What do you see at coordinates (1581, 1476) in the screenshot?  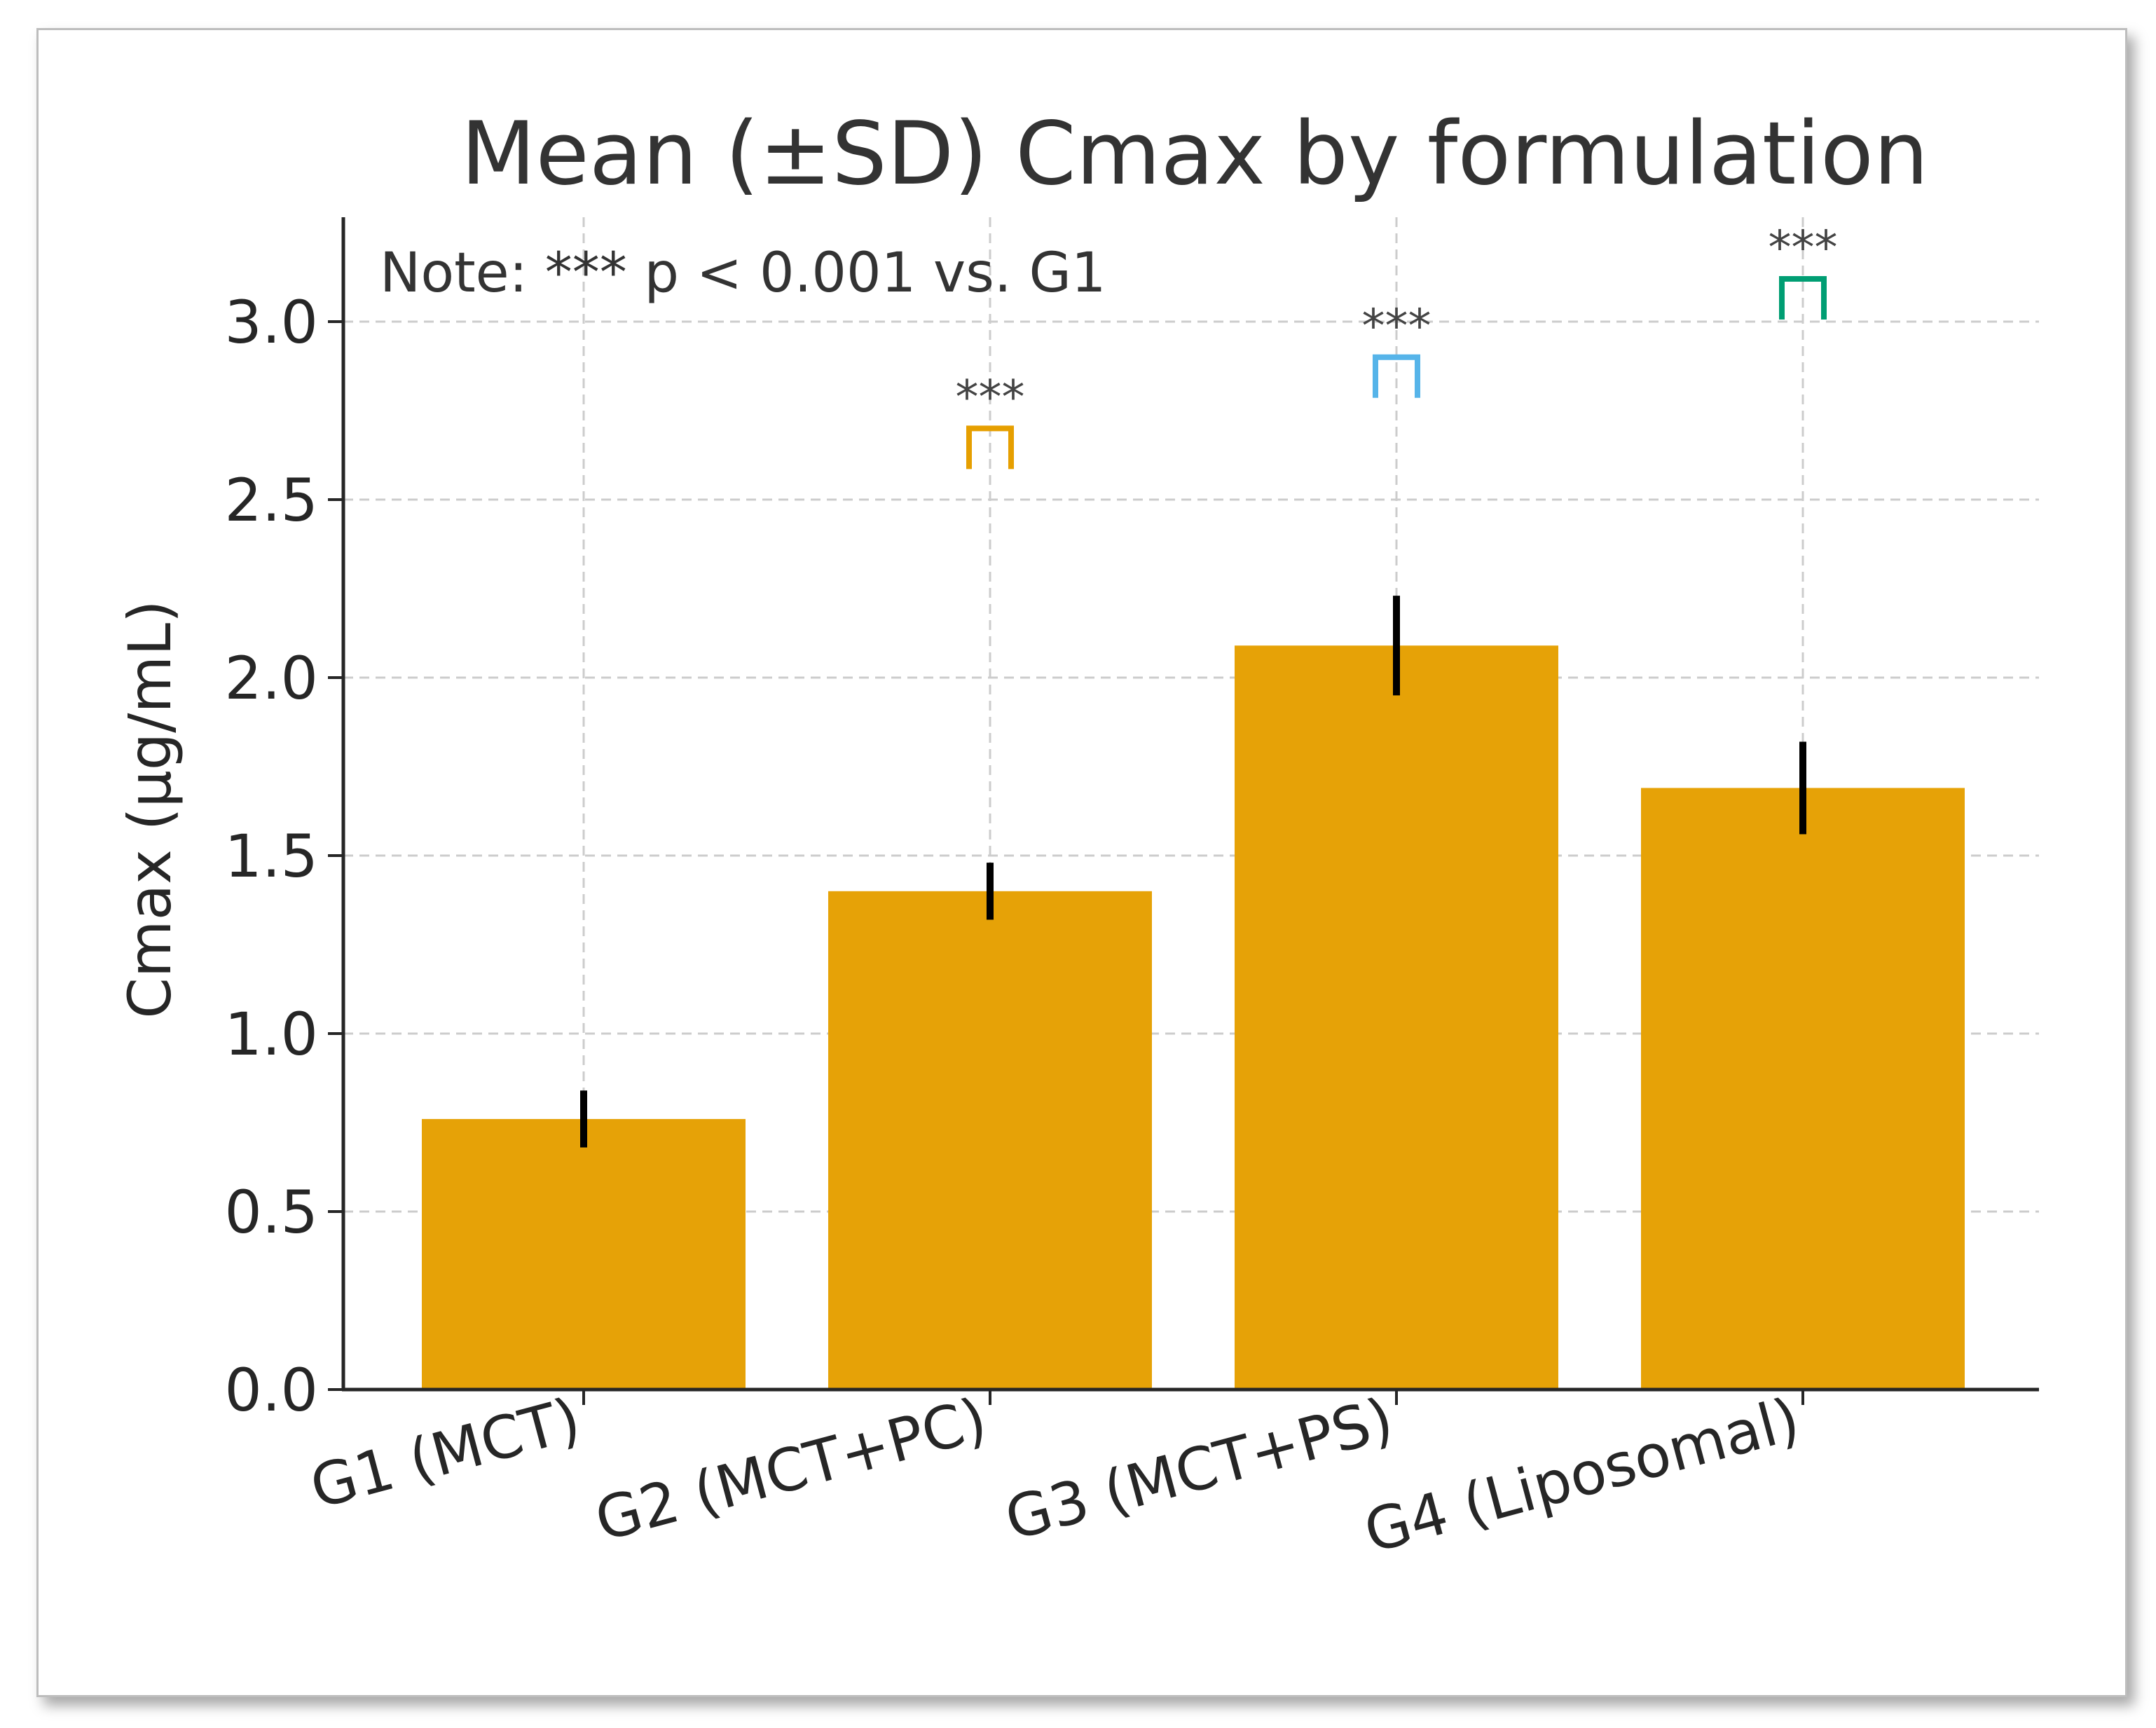 I see `x-tick-label: G4 (Liposomal)` at bounding box center [1581, 1476].